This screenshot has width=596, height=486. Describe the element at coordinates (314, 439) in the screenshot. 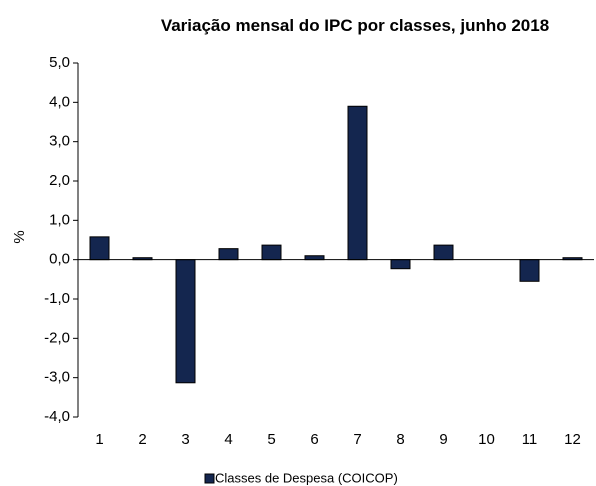

I see `x-tick-label: 6` at that location.